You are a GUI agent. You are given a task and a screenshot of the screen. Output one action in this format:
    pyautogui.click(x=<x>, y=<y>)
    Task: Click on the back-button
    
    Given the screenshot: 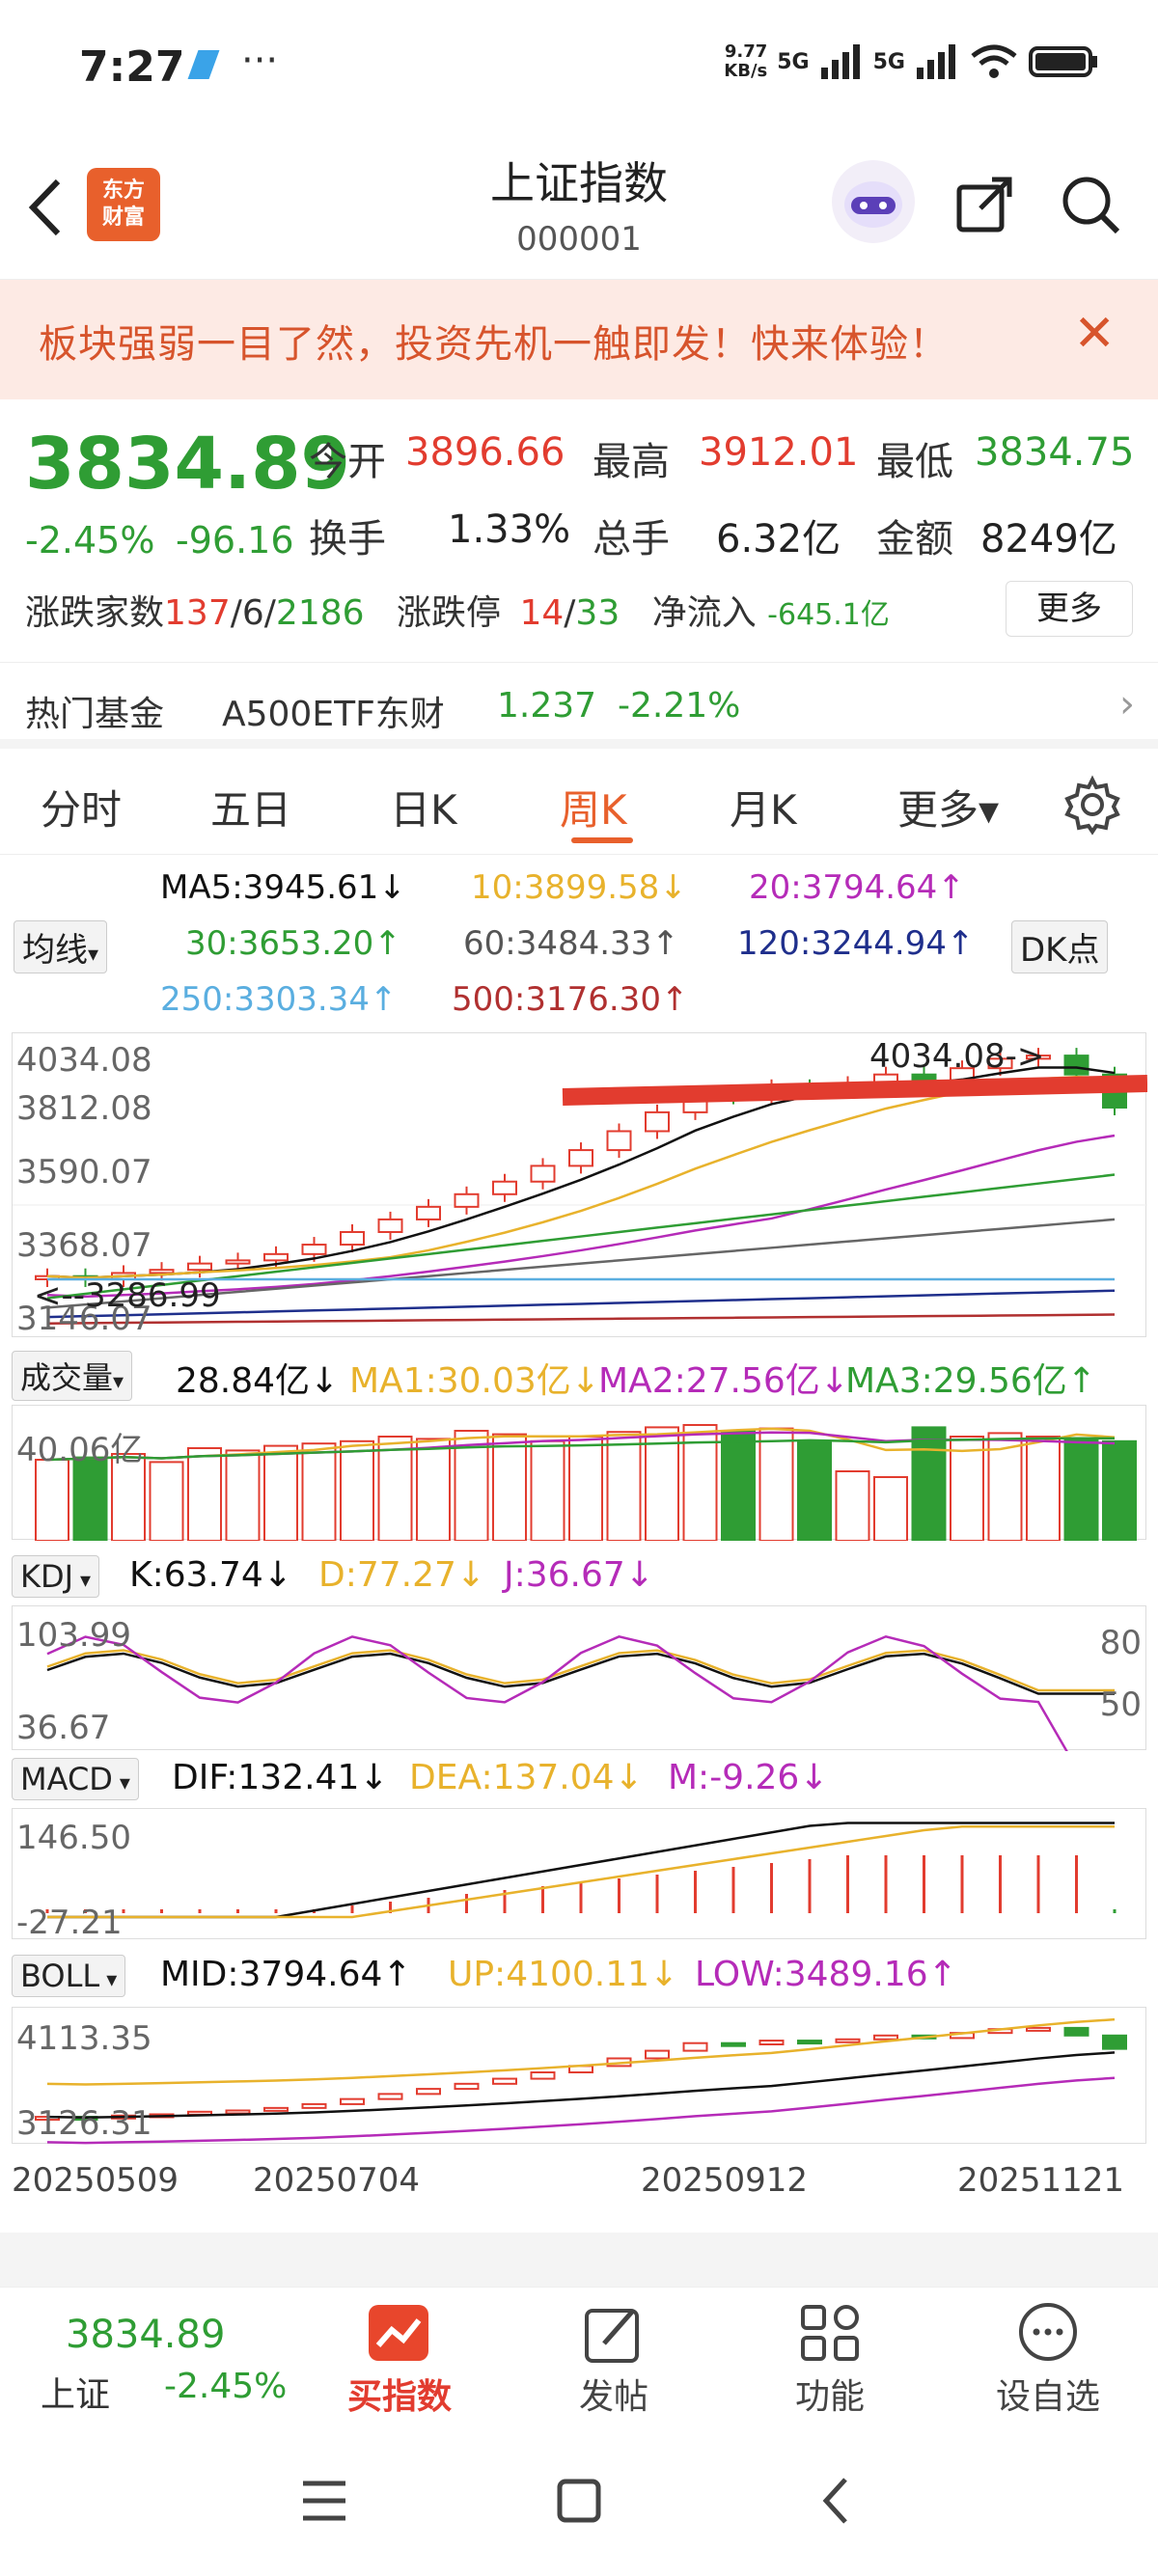 What is the action you would take?
    pyautogui.click(x=45, y=213)
    